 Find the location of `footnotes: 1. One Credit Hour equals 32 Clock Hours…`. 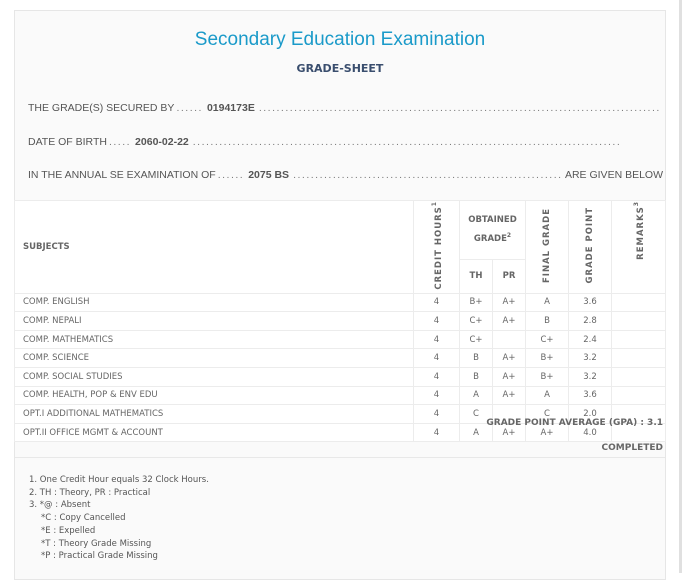

footnotes: 1. One Credit Hour equals 32 Clock Hours… is located at coordinates (119, 518).